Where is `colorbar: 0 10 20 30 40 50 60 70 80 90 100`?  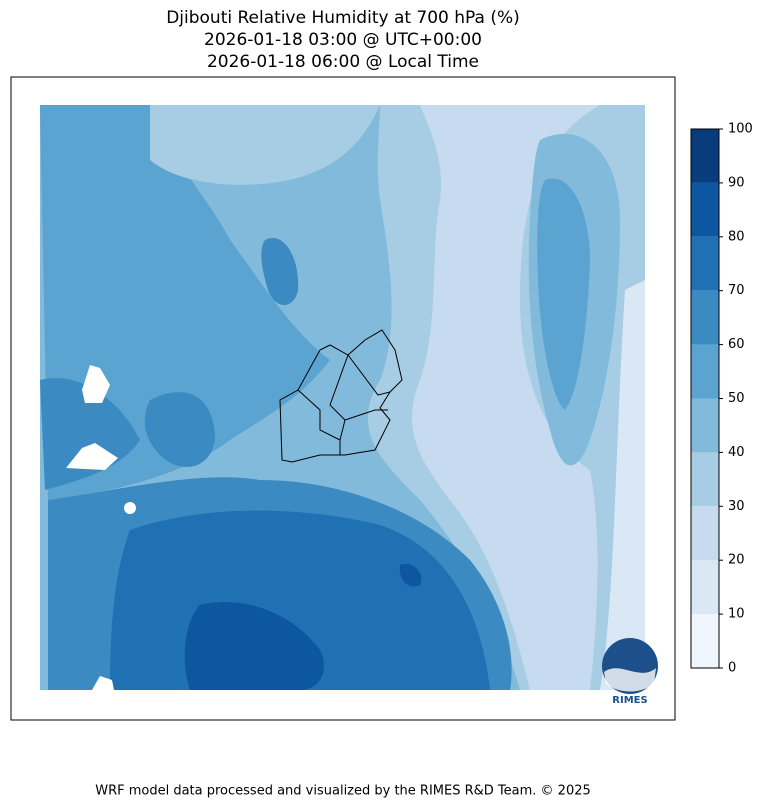 colorbar: 0 10 20 30 40 50 60 70 80 90 100 is located at coordinates (722, 399).